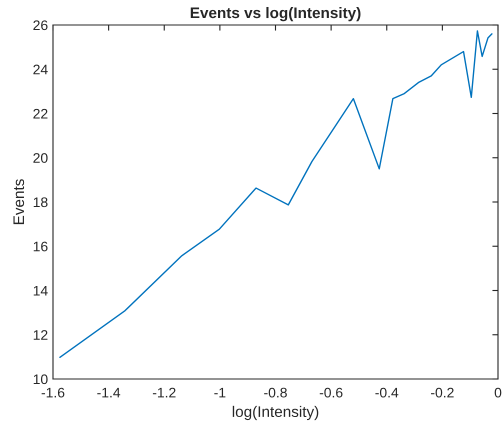 The height and width of the screenshot is (428, 503). What do you see at coordinates (40, 25) in the screenshot?
I see `y-tick-label: 26` at bounding box center [40, 25].